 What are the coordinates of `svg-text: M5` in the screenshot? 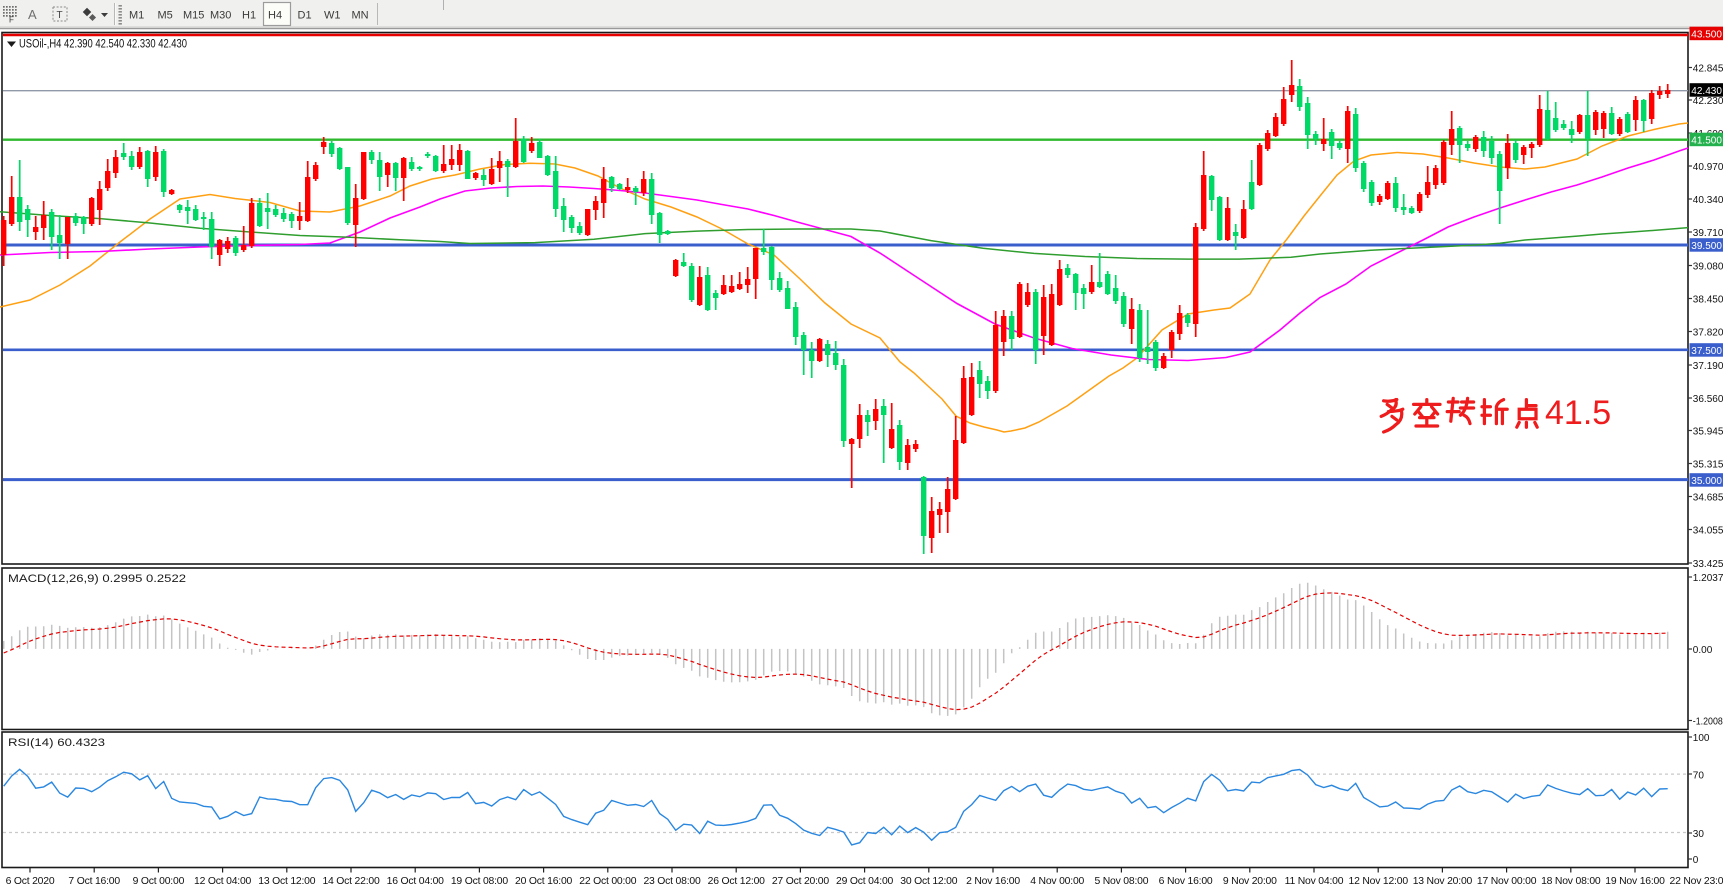 It's located at (165, 16).